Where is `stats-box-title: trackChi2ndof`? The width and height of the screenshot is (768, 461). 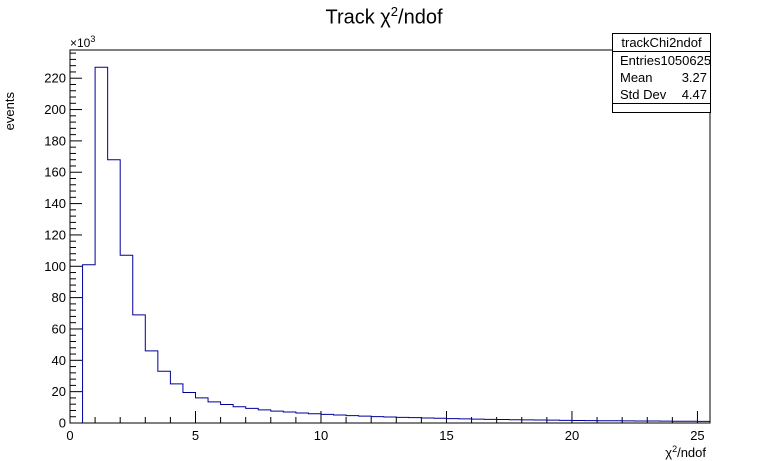
stats-box-title: trackChi2ndof is located at coordinates (661, 43).